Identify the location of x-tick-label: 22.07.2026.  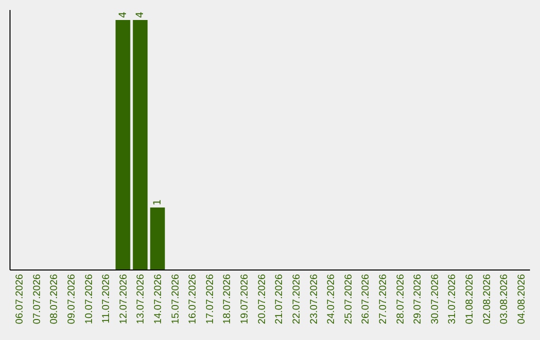
(296, 299).